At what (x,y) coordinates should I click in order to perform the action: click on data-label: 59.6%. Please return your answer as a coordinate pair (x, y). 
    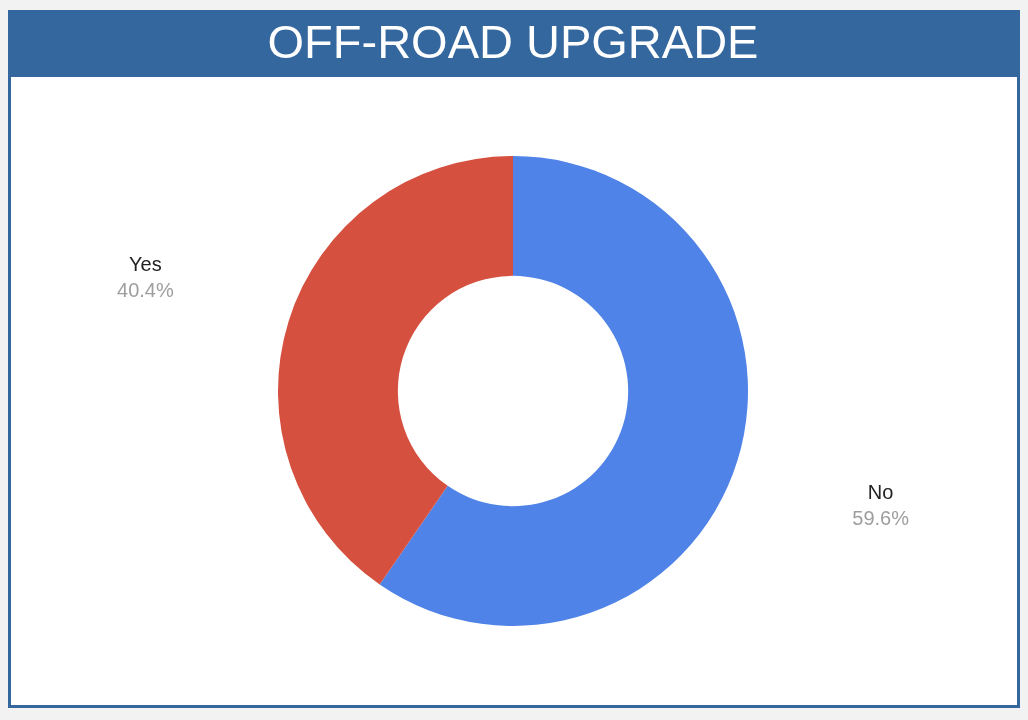
    Looking at the image, I should click on (881, 518).